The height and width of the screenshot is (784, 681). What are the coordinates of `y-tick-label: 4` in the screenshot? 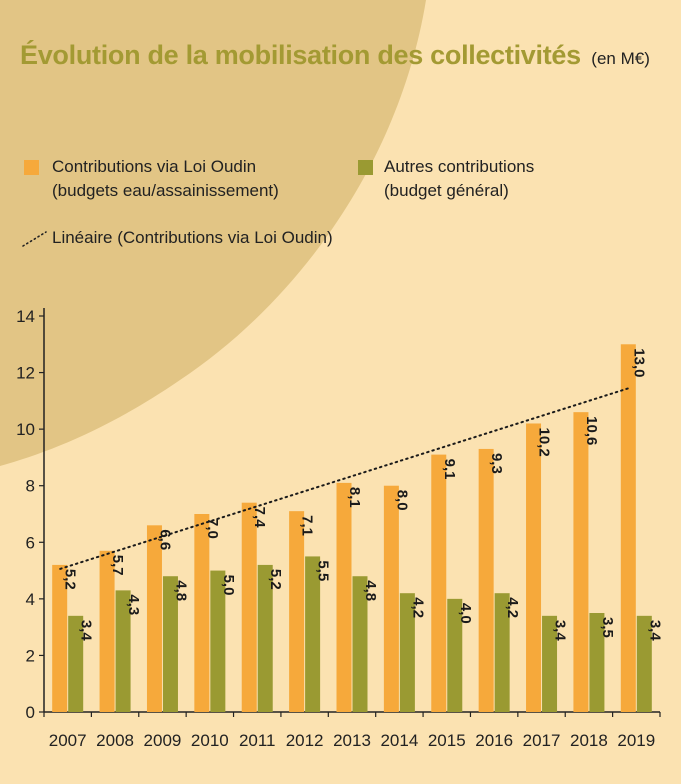 It's located at (30, 599).